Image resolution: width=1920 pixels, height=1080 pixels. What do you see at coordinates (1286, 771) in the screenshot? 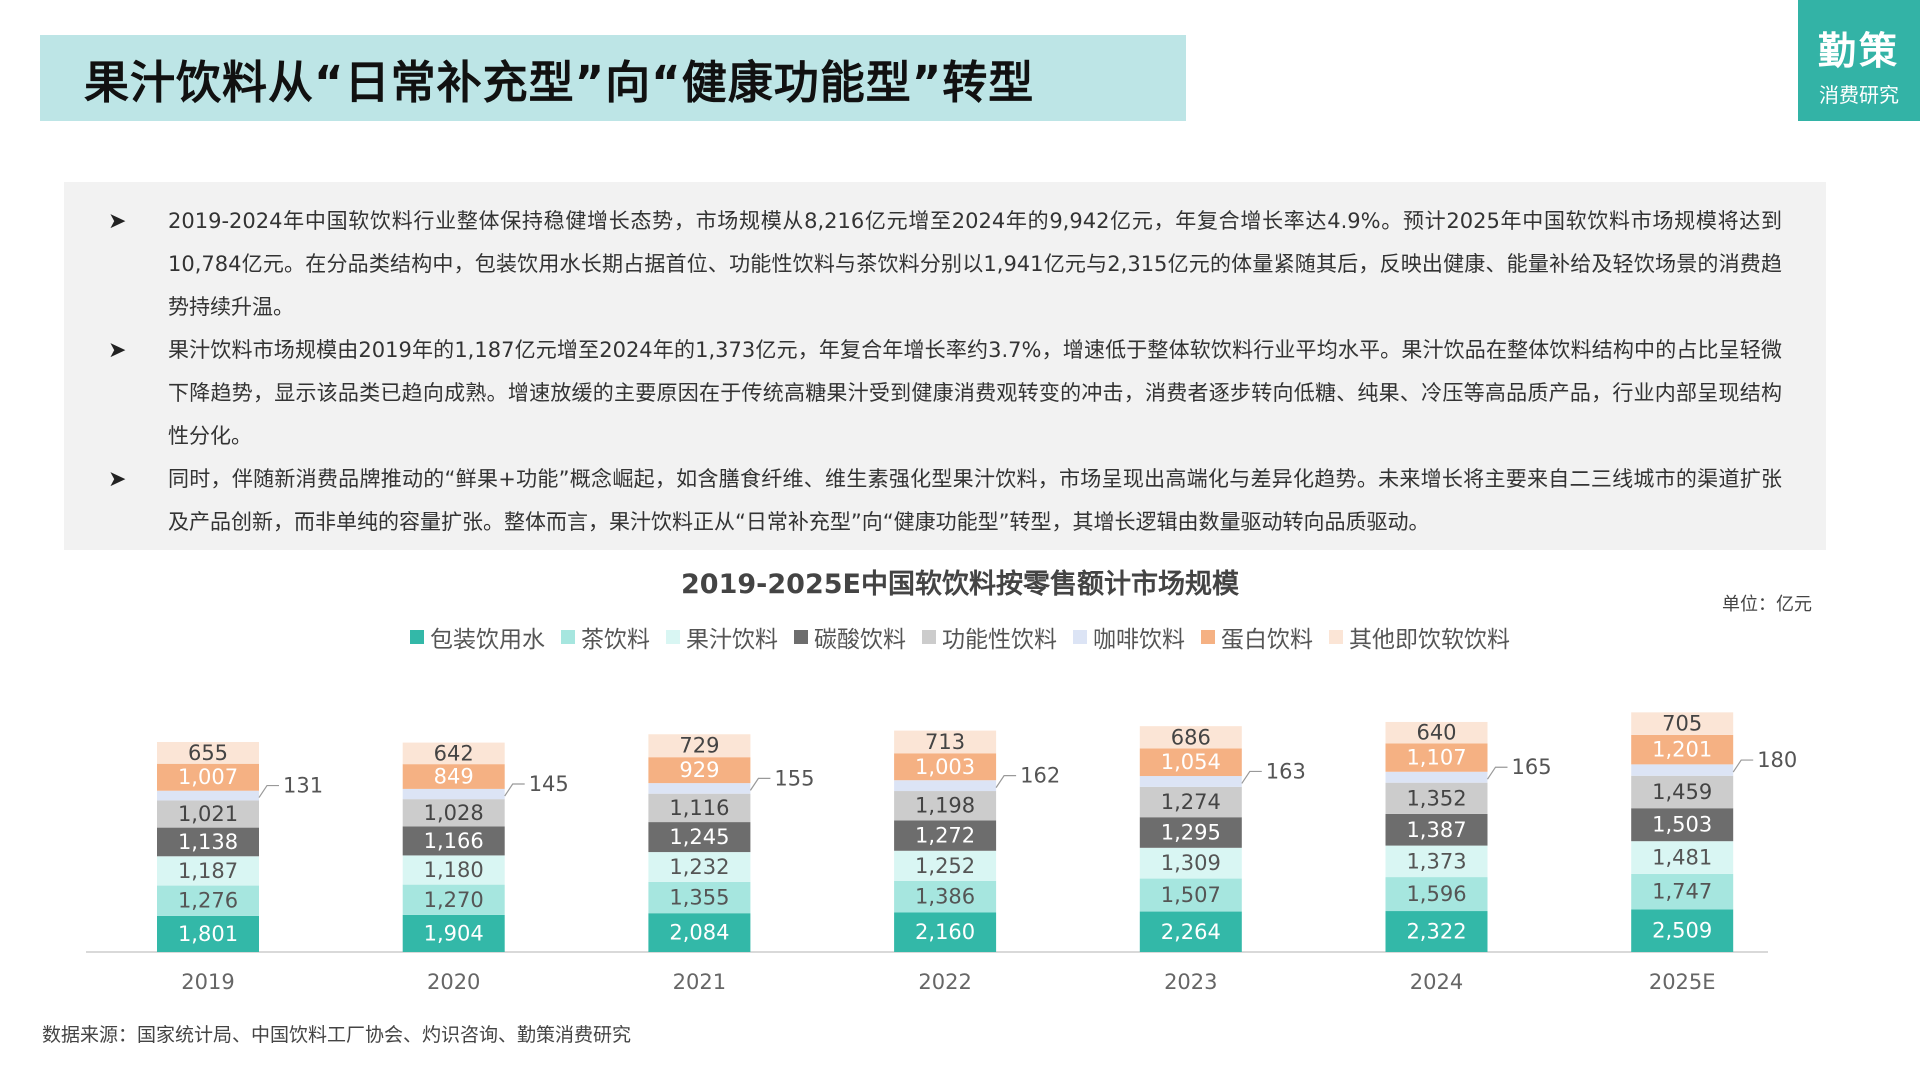
I see `data-label: 163` at bounding box center [1286, 771].